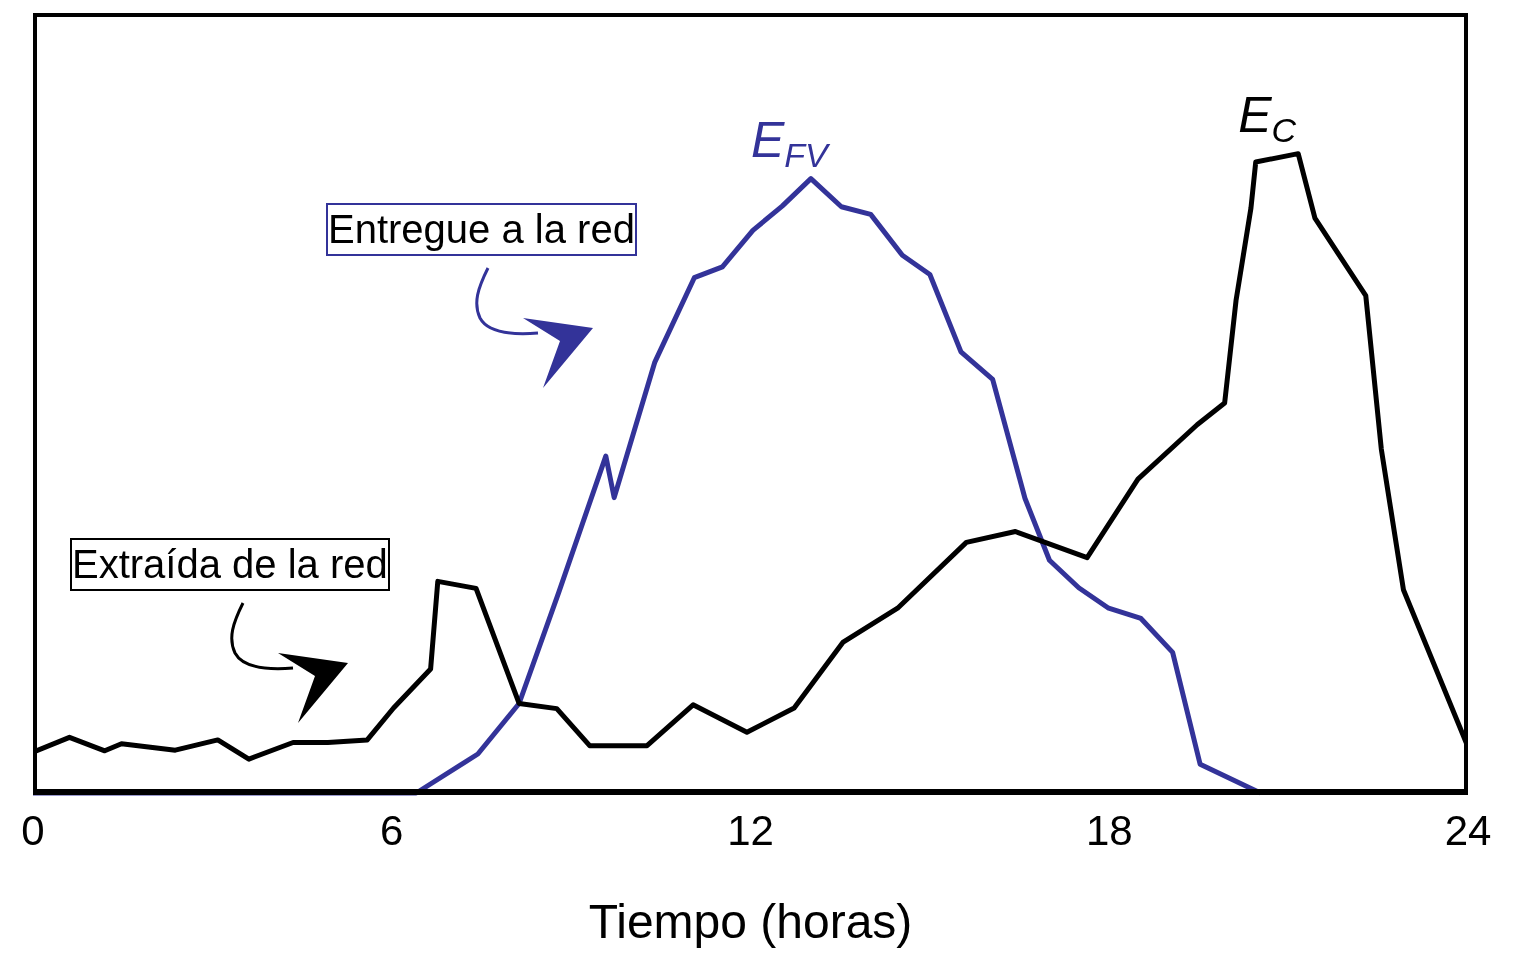 Image resolution: width=1519 pixels, height=955 pixels. I want to click on annotation: Extraída de la red, so click(230, 564).